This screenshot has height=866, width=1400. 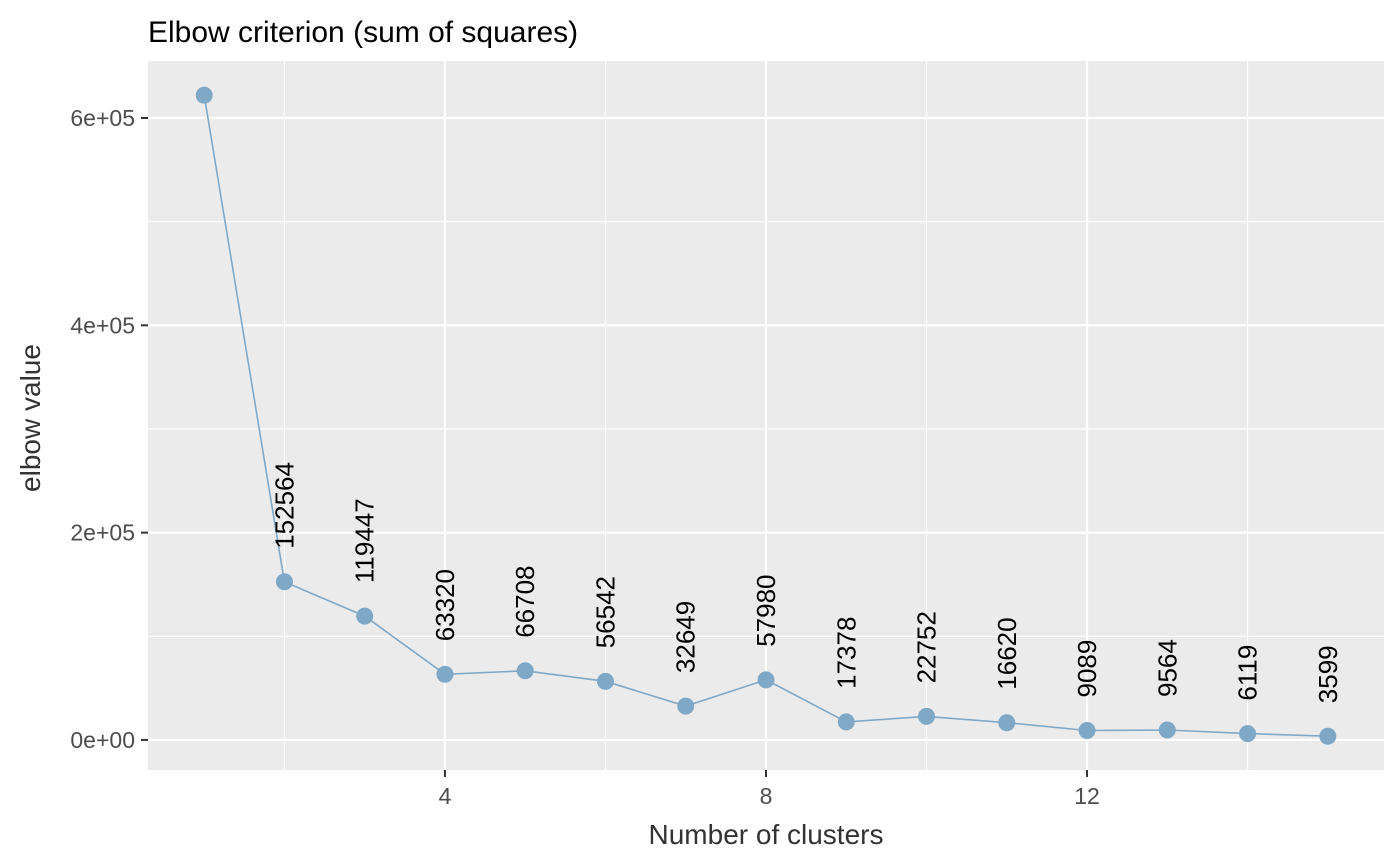 I want to click on data-label: 622000, so click(x=204, y=31).